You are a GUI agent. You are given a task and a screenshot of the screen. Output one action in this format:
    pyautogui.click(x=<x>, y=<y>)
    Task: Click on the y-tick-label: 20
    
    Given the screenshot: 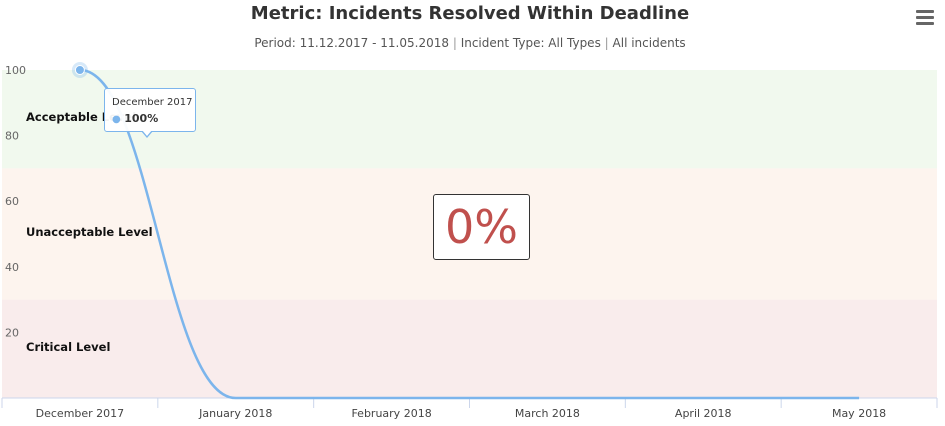 What is the action you would take?
    pyautogui.click(x=12, y=332)
    